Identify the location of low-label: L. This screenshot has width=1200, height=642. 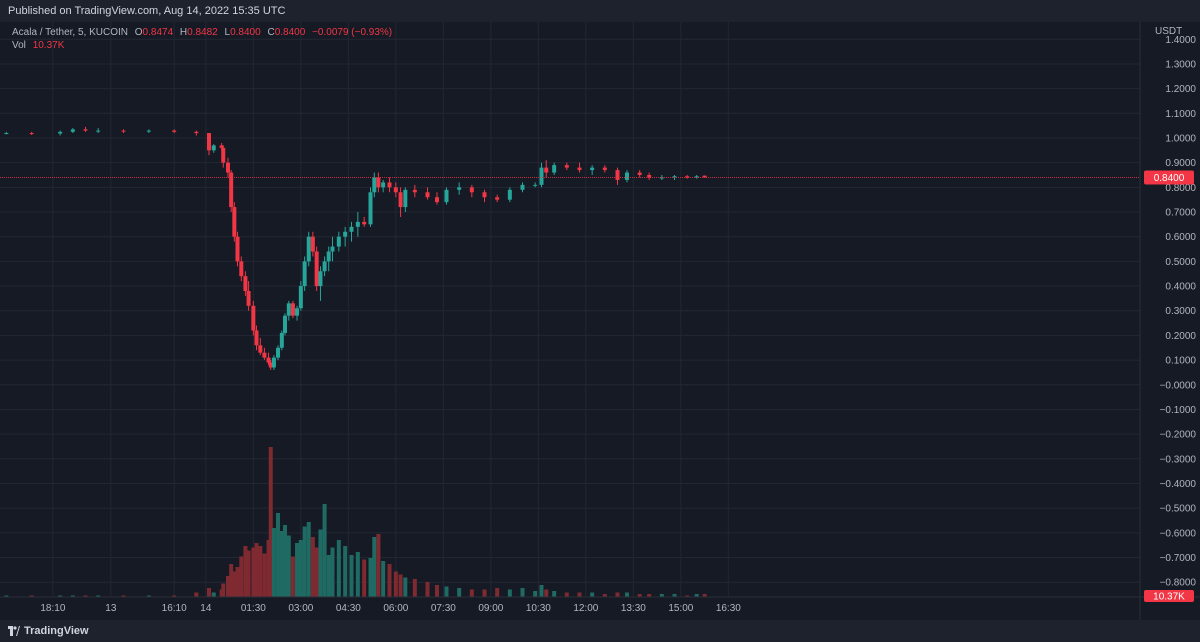
(227, 32).